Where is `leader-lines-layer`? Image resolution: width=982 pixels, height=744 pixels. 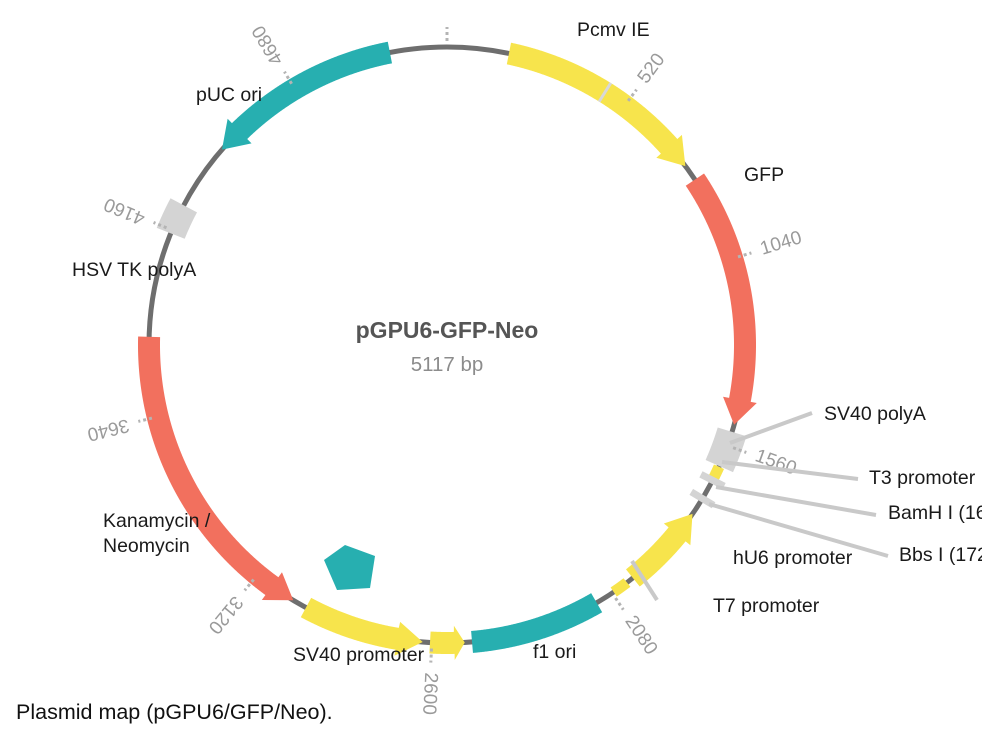
leader-lines-layer is located at coordinates (759, 506).